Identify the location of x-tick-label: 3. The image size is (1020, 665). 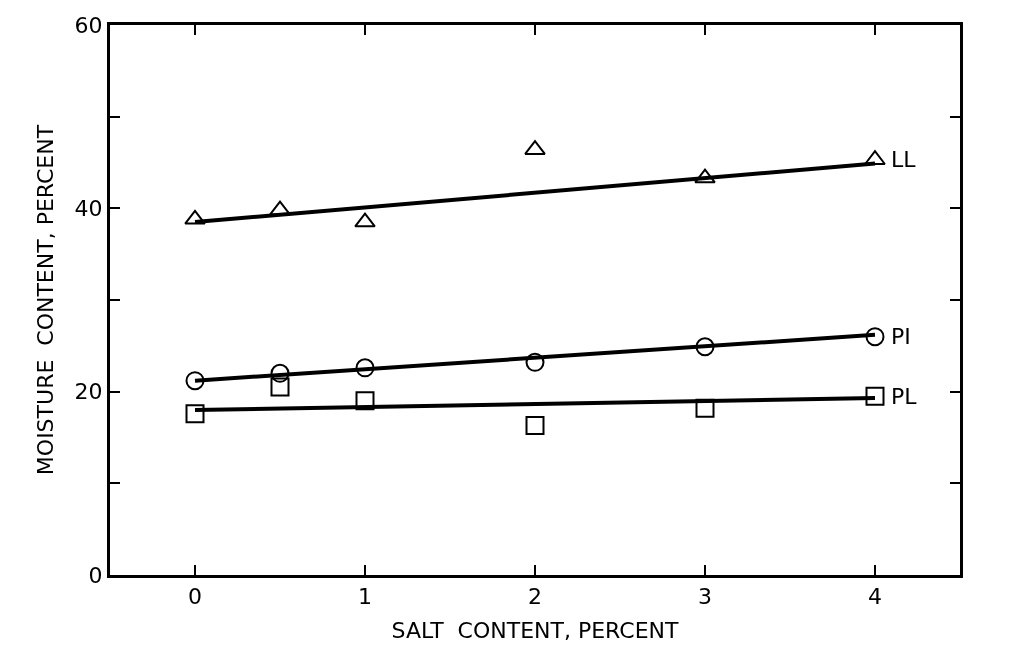
(705, 597).